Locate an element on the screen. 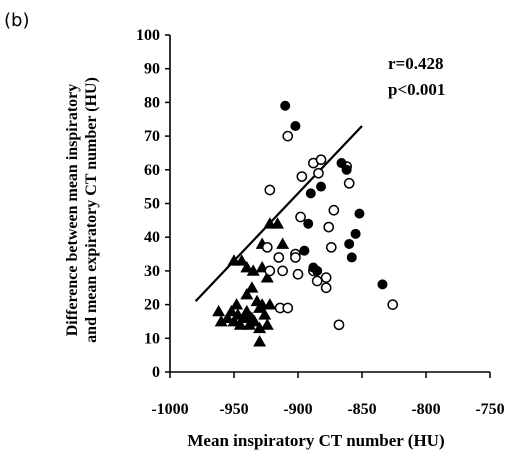 This screenshot has width=521, height=461. x-tick-label: -950 is located at coordinates (233, 409).